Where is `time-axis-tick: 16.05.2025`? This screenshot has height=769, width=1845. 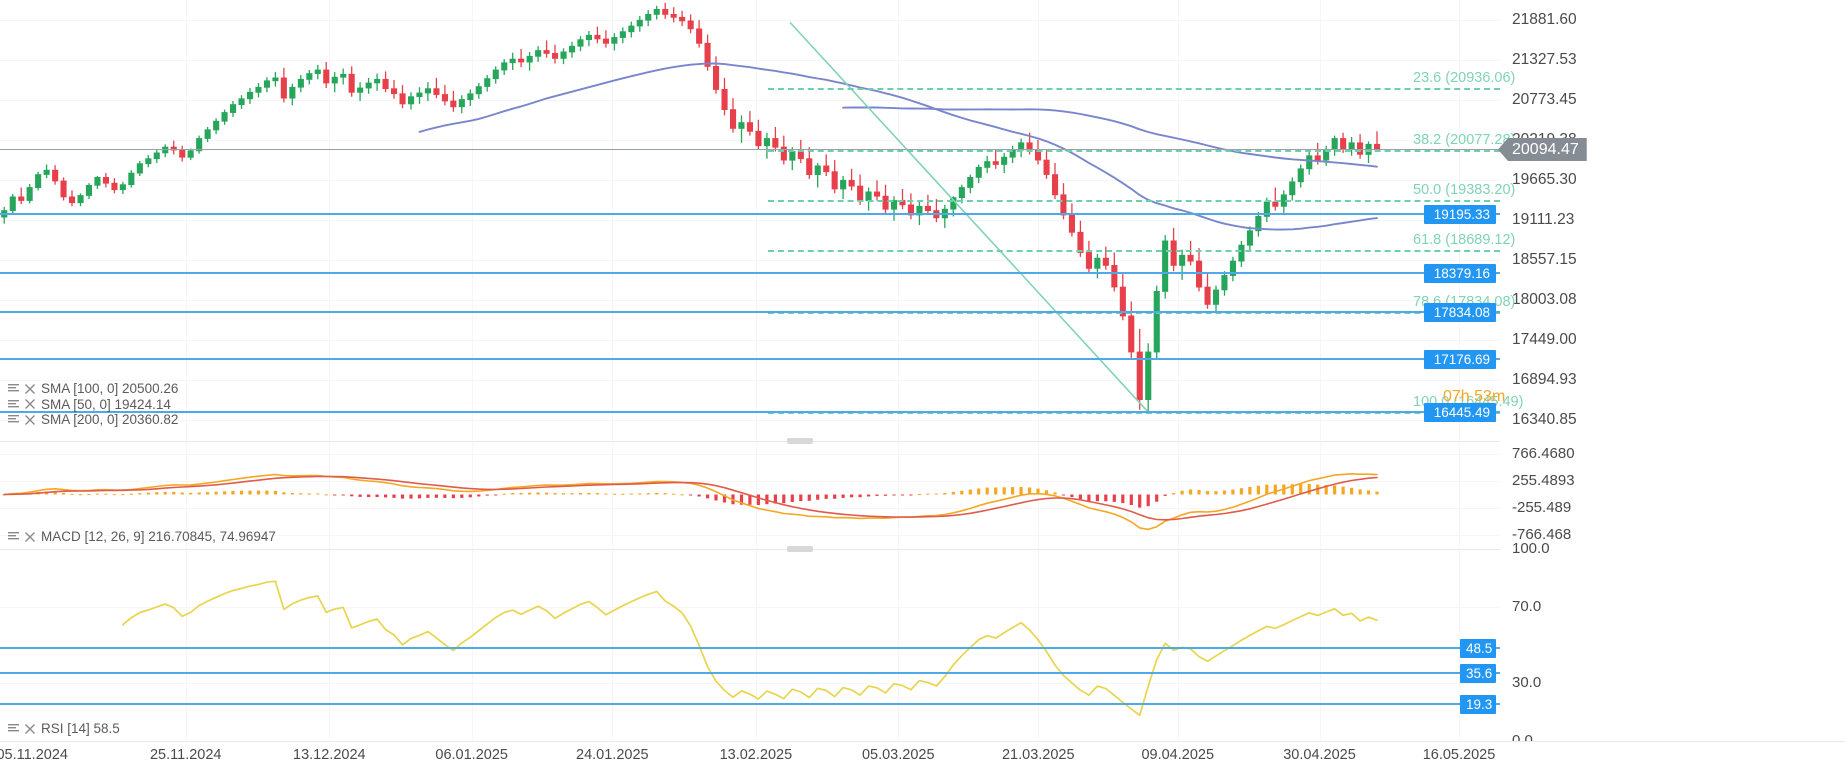
time-axis-tick: 16.05.2025 is located at coordinates (1459, 755).